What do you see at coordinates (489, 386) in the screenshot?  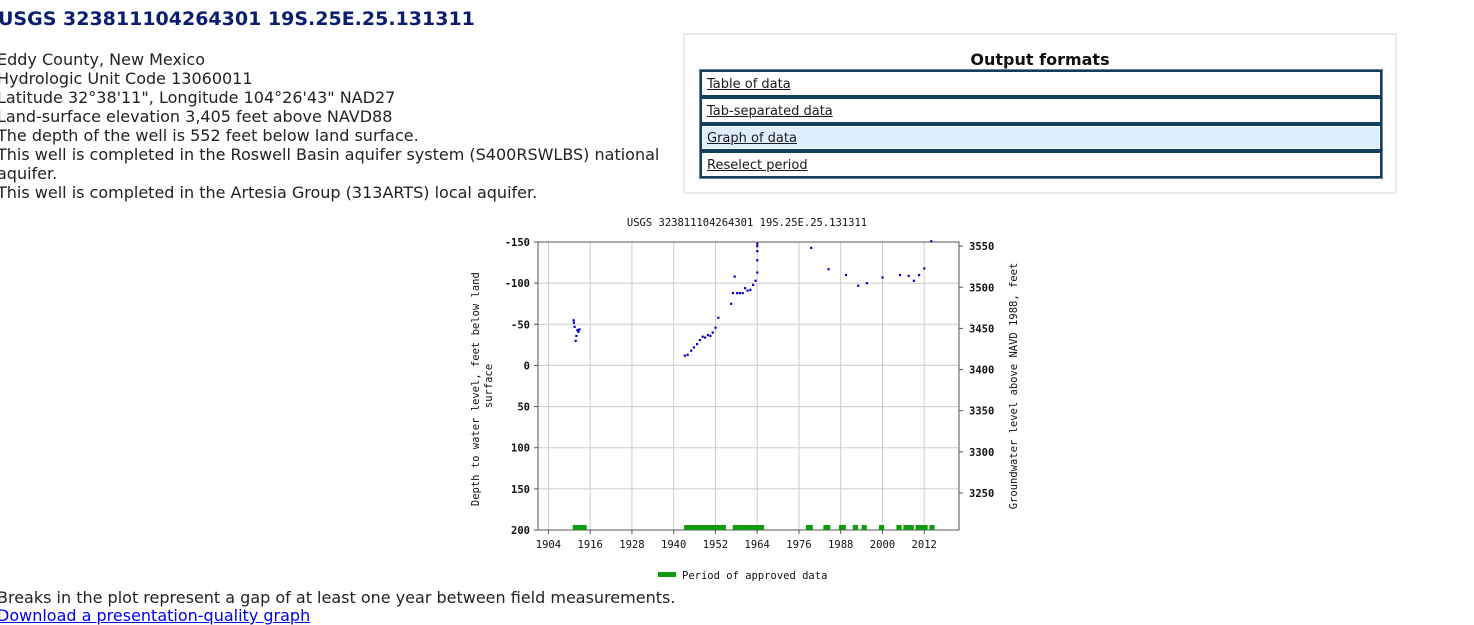 I see `y-axis-label-line2: surface` at bounding box center [489, 386].